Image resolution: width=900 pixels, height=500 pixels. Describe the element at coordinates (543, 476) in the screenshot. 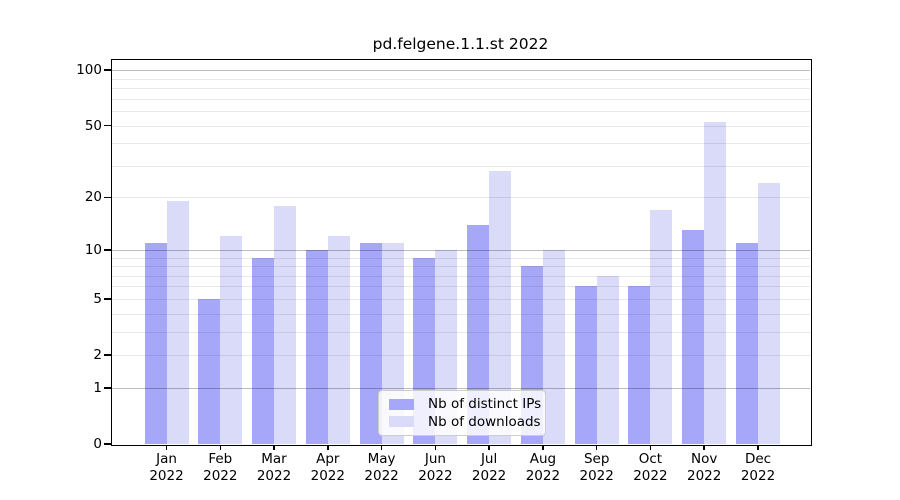

I see `x-tick-label-year-aug: 2022` at that location.